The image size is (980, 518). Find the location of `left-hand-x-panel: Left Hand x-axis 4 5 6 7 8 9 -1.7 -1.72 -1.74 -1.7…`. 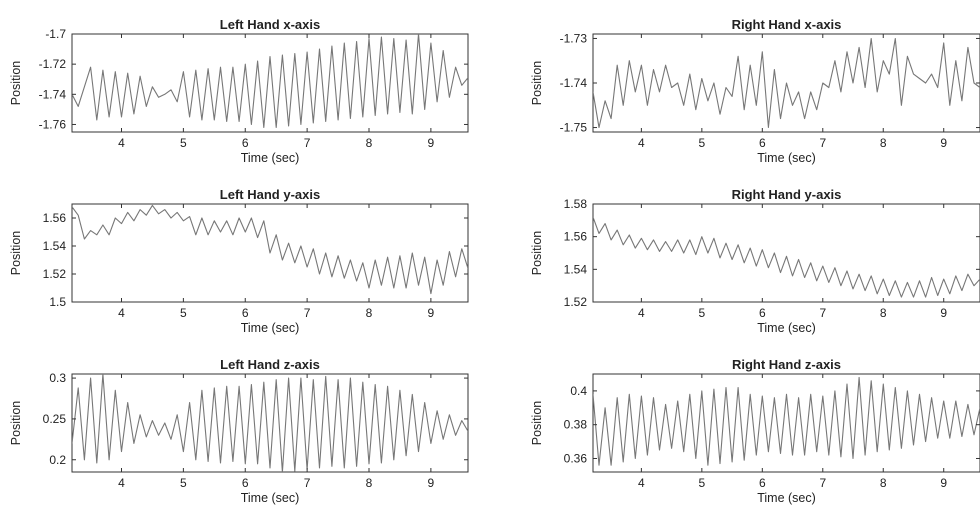

left-hand-x-panel: Left Hand x-axis 4 5 6 7 8 9 -1.7 -1.72 -1.74 -1.7… is located at coordinates (239, 91).